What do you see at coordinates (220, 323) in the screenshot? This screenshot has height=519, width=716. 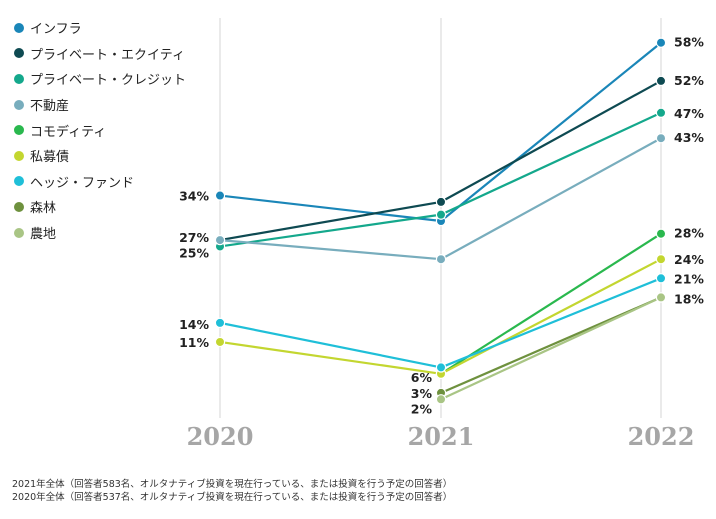 I see `point-6-2020` at bounding box center [220, 323].